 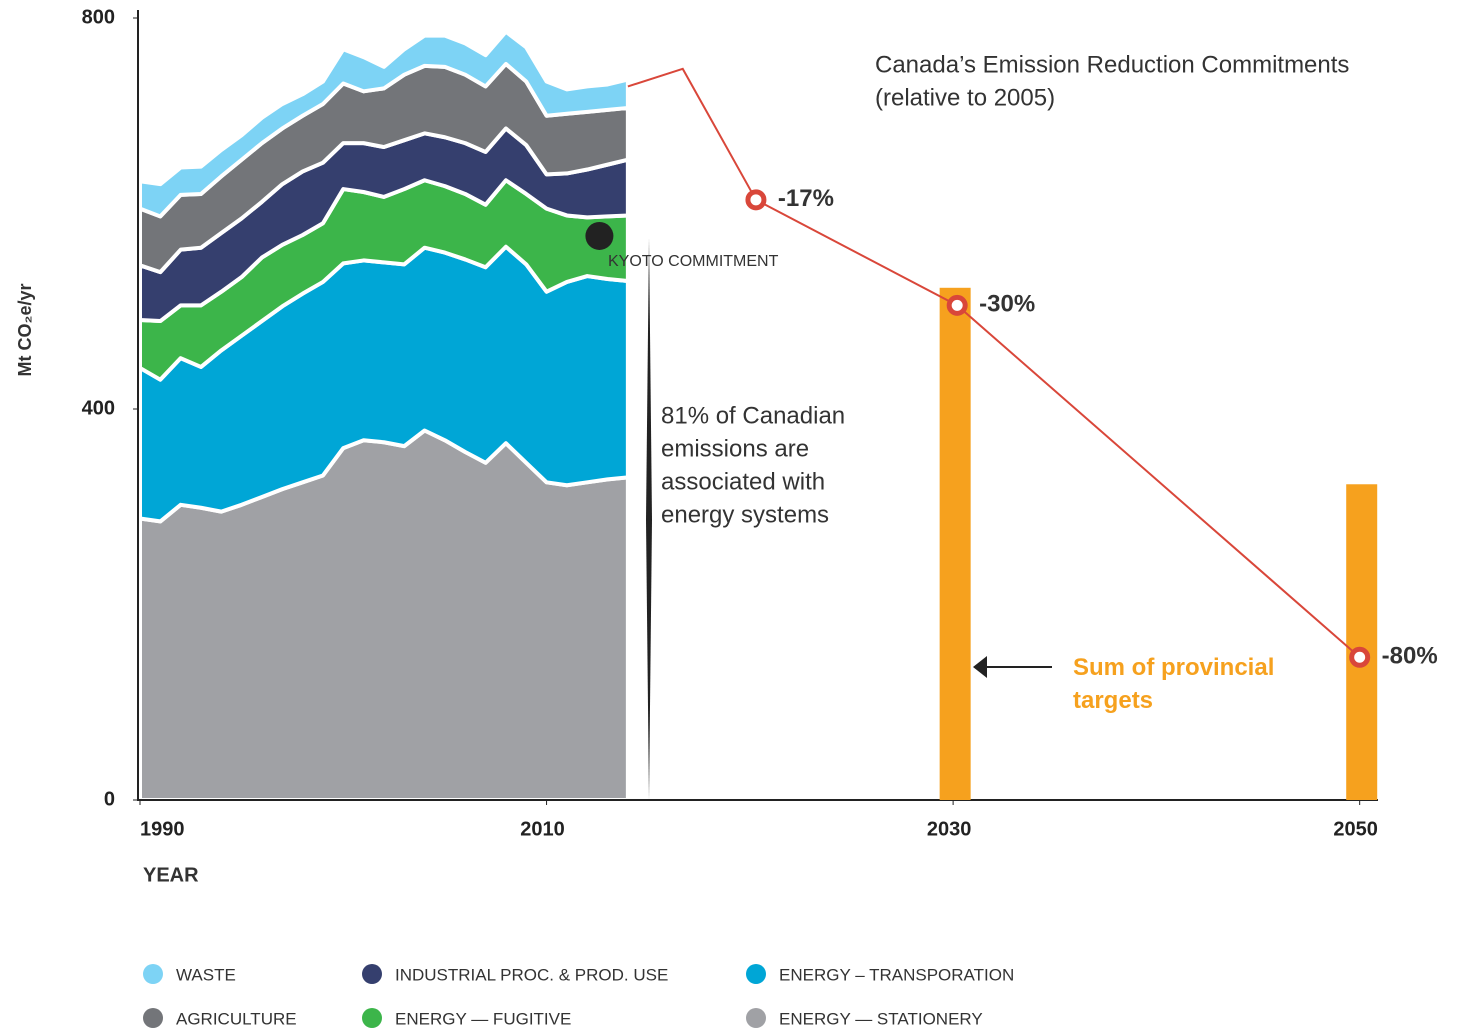 What do you see at coordinates (1112, 64) in the screenshot?
I see `chart-title: Canada’s Emission Reduction Commitments` at bounding box center [1112, 64].